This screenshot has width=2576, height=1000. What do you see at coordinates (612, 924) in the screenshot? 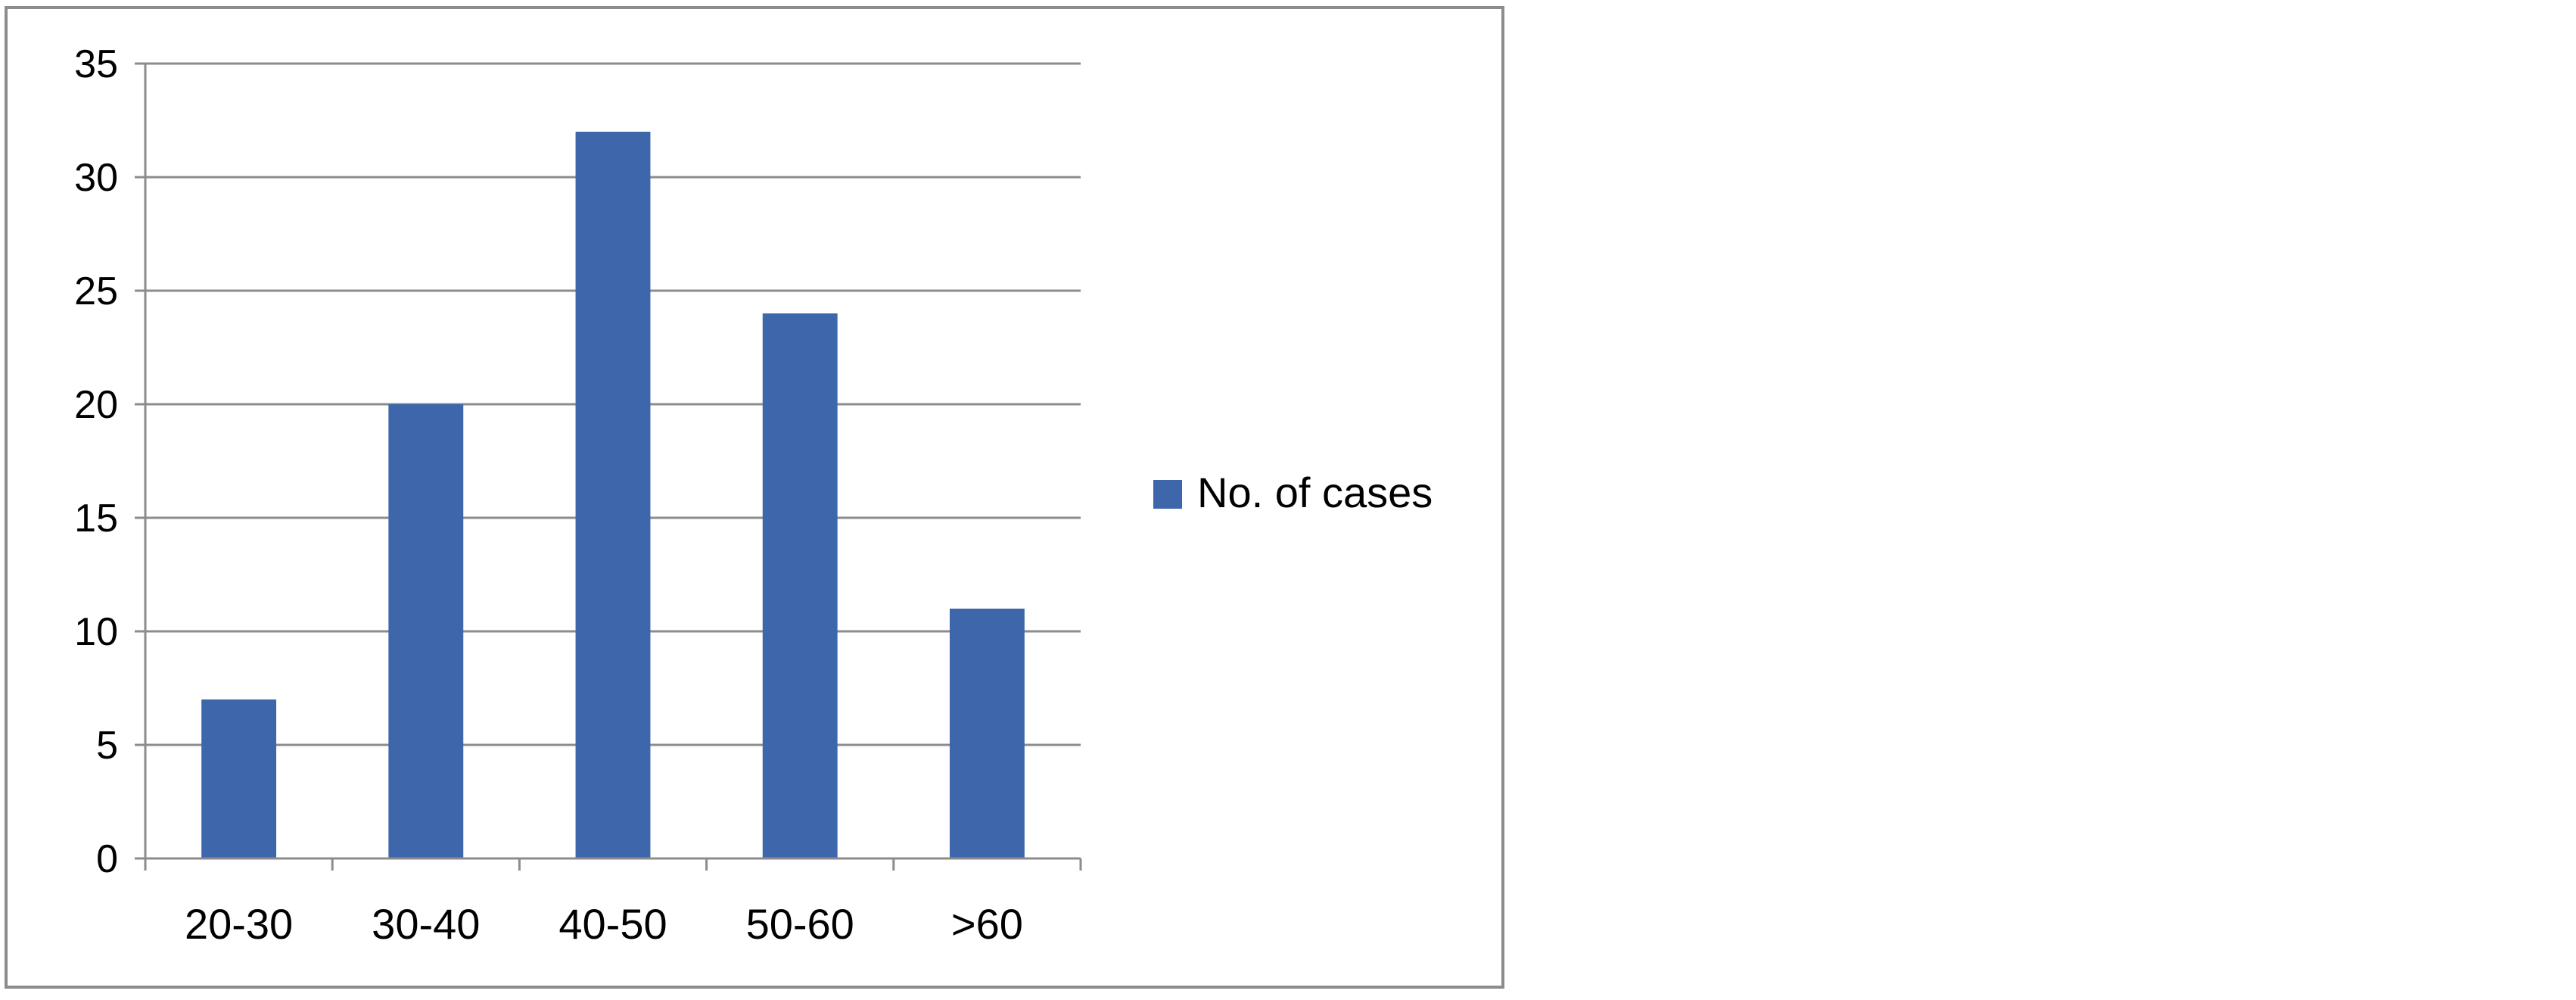
I see `x-tick-label: 40-50` at bounding box center [612, 924].